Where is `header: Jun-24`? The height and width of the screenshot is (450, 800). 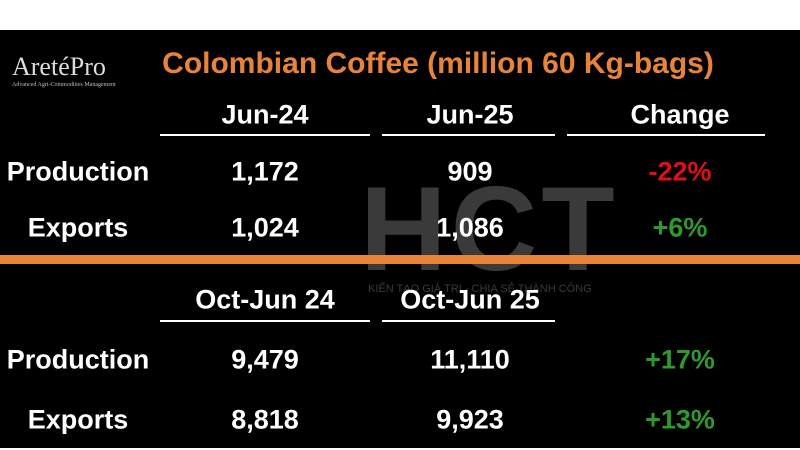 header: Jun-24 is located at coordinates (265, 114).